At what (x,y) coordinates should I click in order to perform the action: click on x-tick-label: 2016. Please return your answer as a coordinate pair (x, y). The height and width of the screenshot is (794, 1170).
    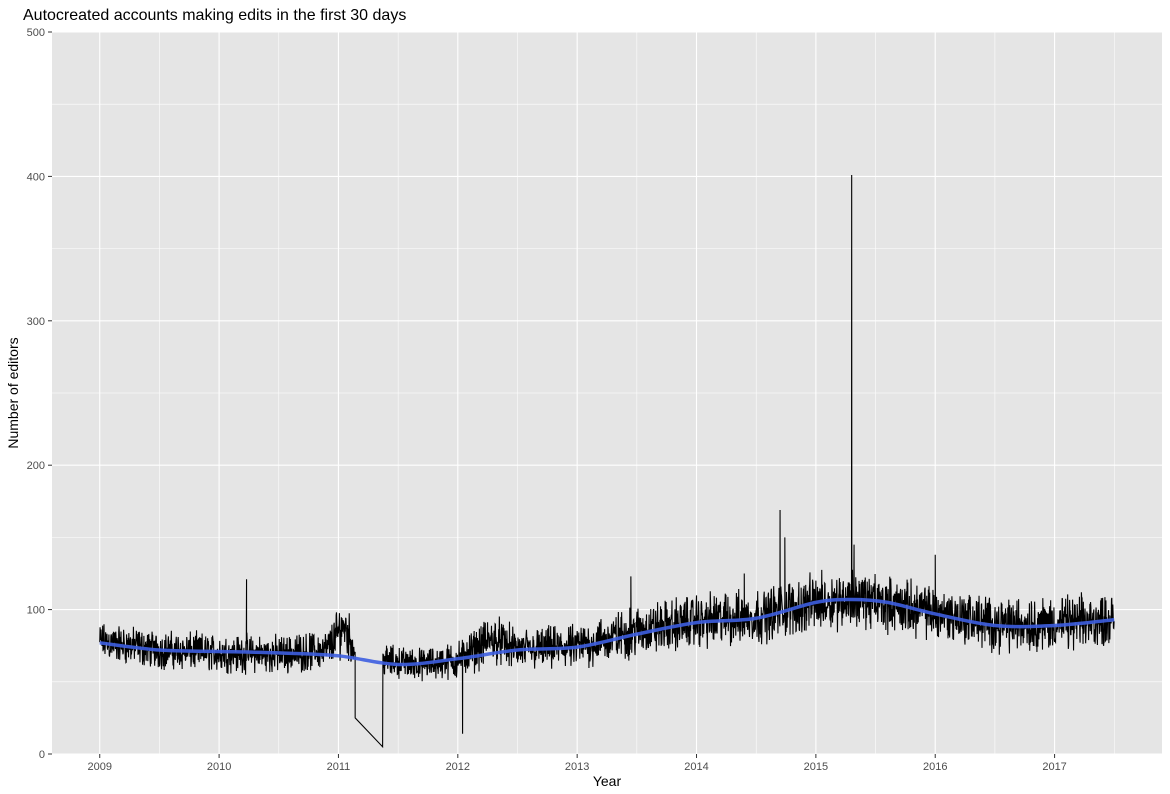
    Looking at the image, I should click on (935, 767).